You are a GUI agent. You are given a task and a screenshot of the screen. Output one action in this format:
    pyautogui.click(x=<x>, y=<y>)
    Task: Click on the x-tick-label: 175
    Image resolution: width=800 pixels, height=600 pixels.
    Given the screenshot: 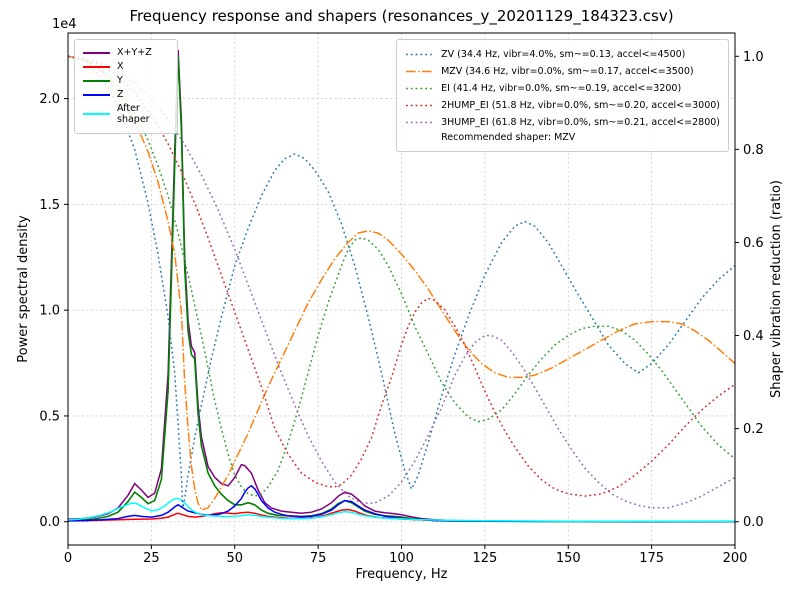 What is the action you would take?
    pyautogui.click(x=651, y=558)
    